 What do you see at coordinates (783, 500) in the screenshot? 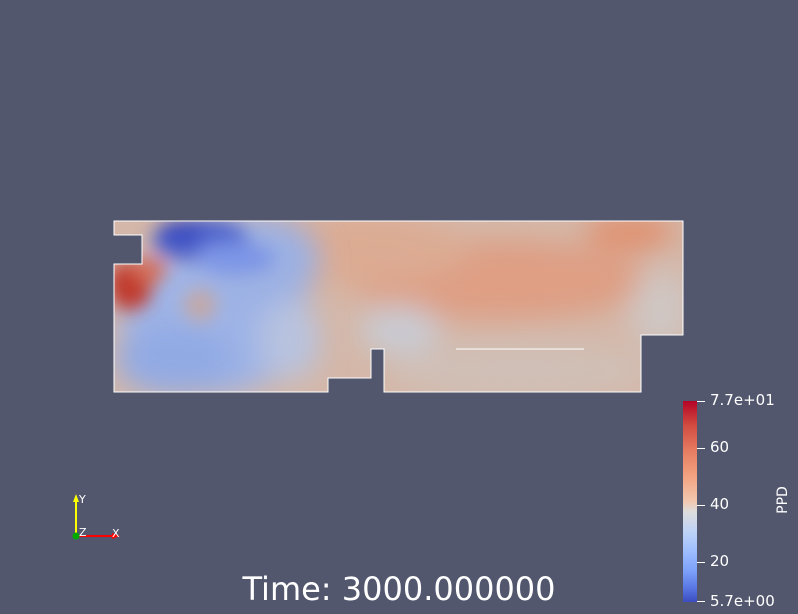
I see `colorbar-title: PPD` at bounding box center [783, 500].